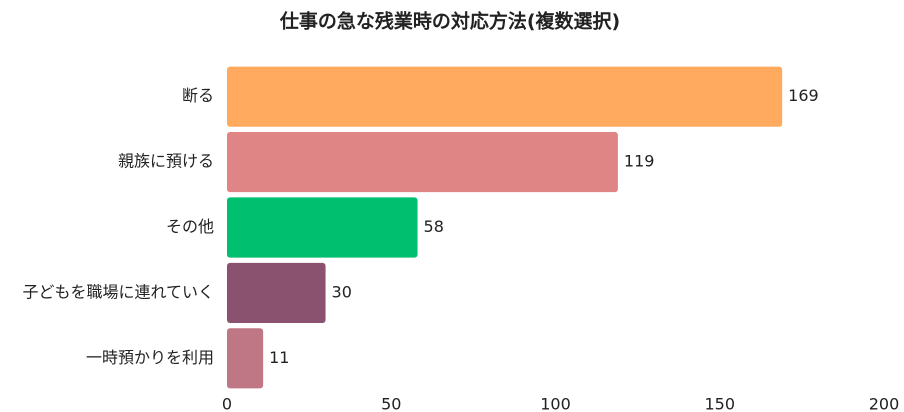 This screenshot has height=412, width=904. Describe the element at coordinates (198, 95) in the screenshot. I see `y-tick-label: 断る` at that location.